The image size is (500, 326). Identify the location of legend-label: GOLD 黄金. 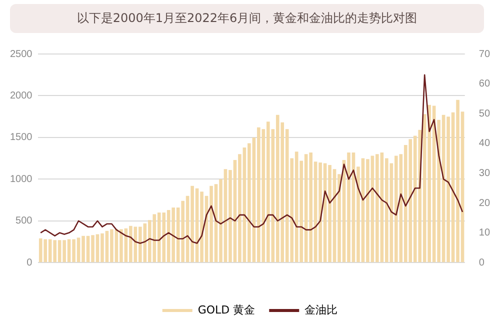
(227, 309).